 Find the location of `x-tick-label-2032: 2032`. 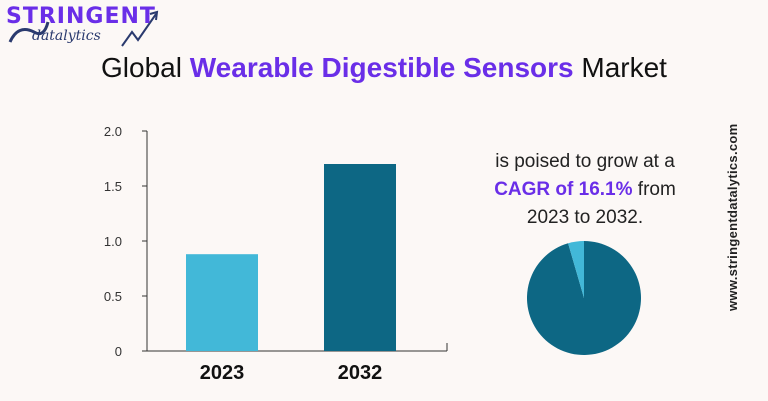

x-tick-label-2032: 2032 is located at coordinates (360, 373).